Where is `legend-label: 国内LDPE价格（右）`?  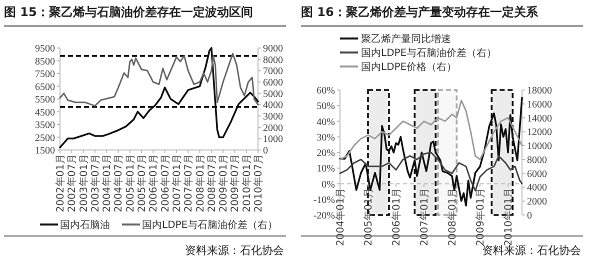
legend-label: 国内LDPE价格（右） is located at coordinates (409, 67).